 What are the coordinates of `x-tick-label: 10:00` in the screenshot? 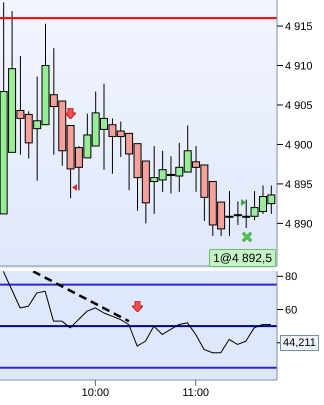 It's located at (96, 392).